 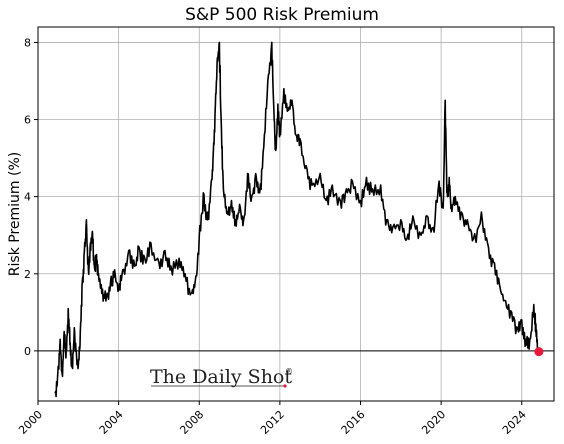 I want to click on y-tick-label: 2, so click(x=27, y=274).